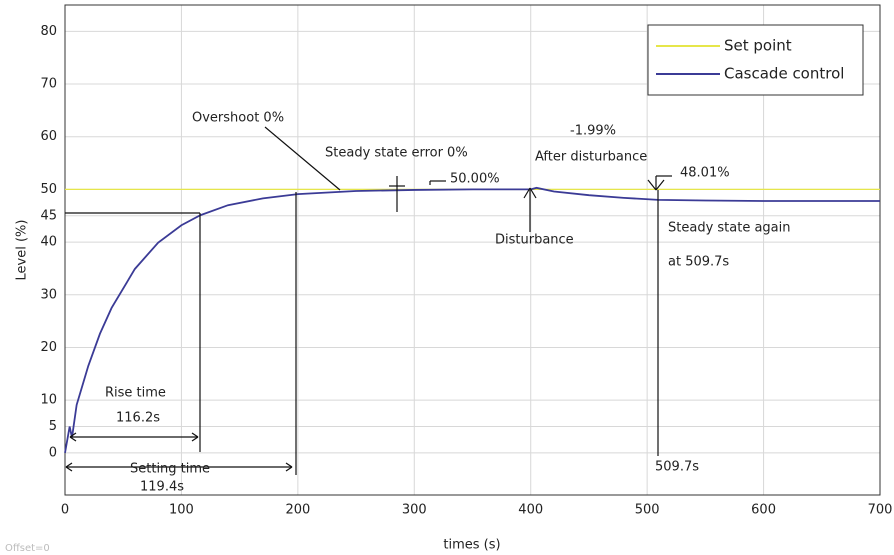 Image resolution: width=894 pixels, height=555 pixels. Describe the element at coordinates (755, 60) in the screenshot. I see `legend-box` at that location.